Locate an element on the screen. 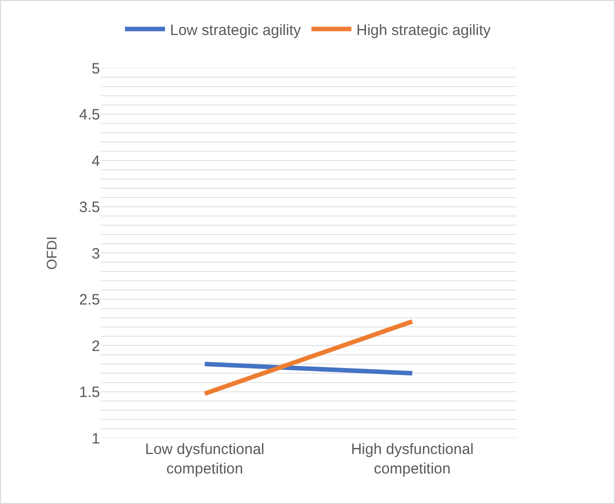 Image resolution: width=615 pixels, height=504 pixels. y-tick-label: 5 is located at coordinates (96, 69).